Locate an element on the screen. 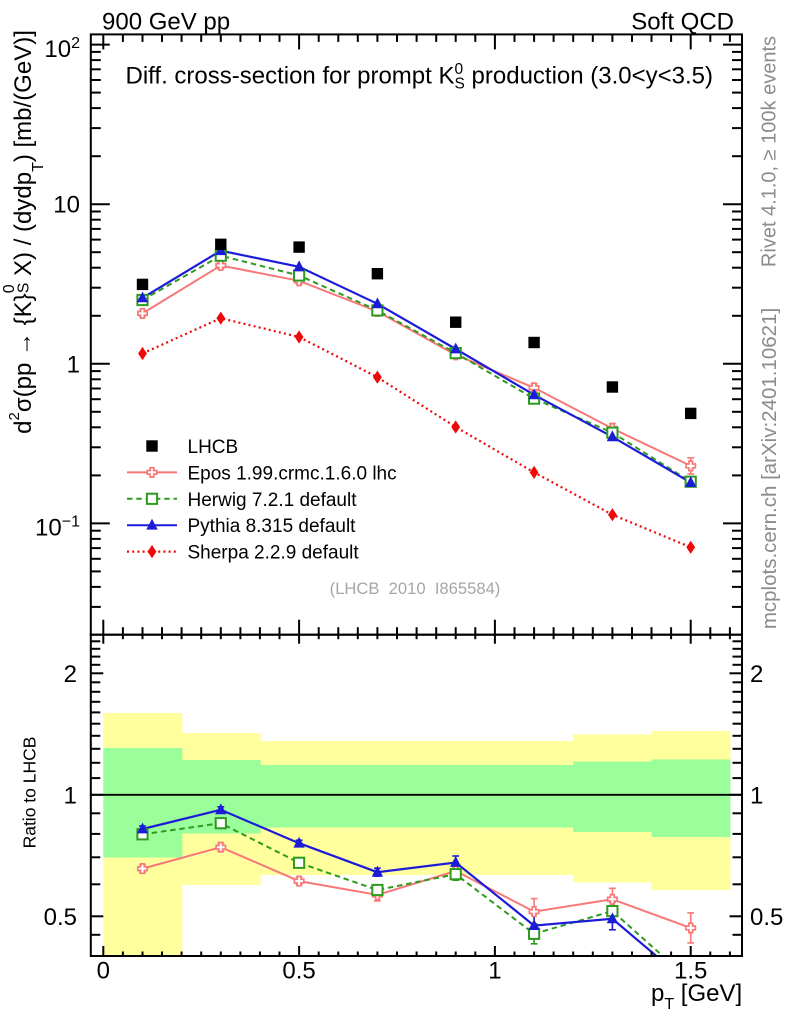 The height and width of the screenshot is (1024, 786). svg-text: Soft QCD is located at coordinates (682, 22).